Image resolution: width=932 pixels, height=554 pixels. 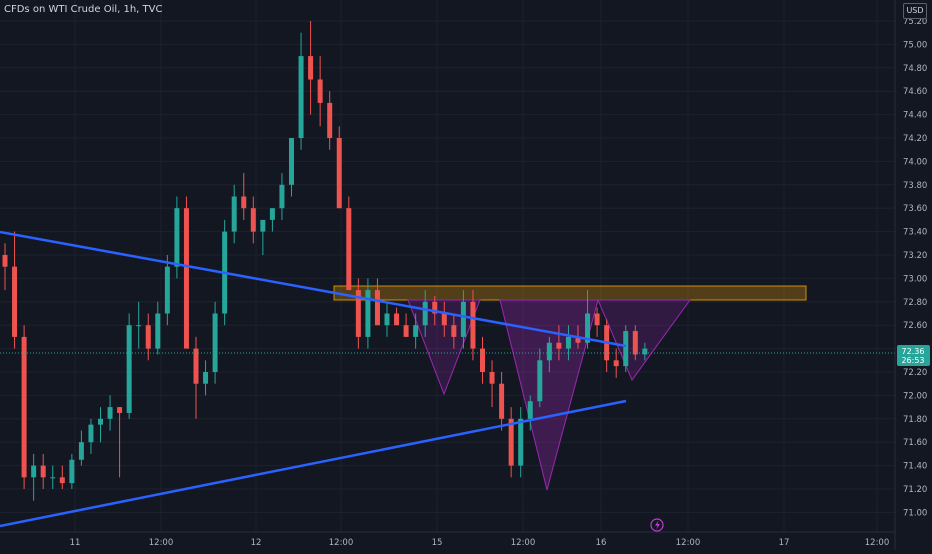 I want to click on trendline-upper, so click(x=313, y=289).